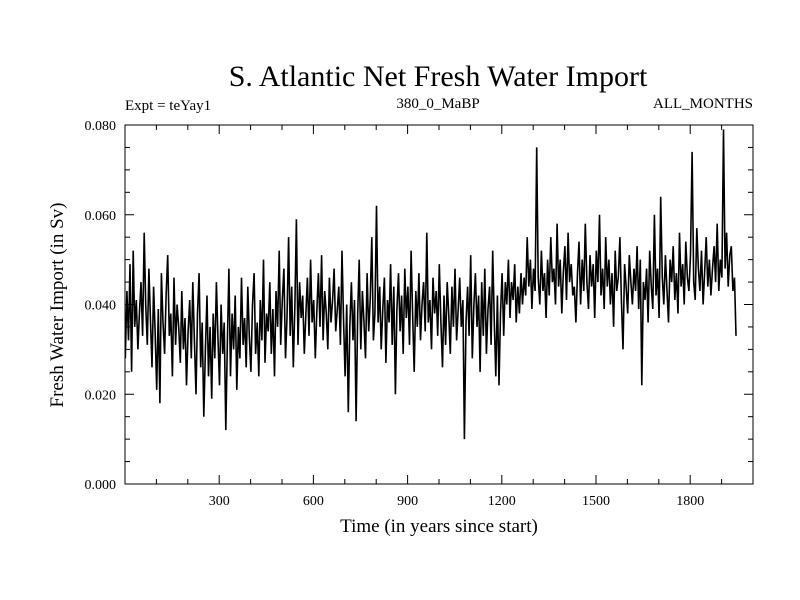 Image resolution: width=800 pixels, height=600 pixels. I want to click on x-tick-label: 1500, so click(596, 501).